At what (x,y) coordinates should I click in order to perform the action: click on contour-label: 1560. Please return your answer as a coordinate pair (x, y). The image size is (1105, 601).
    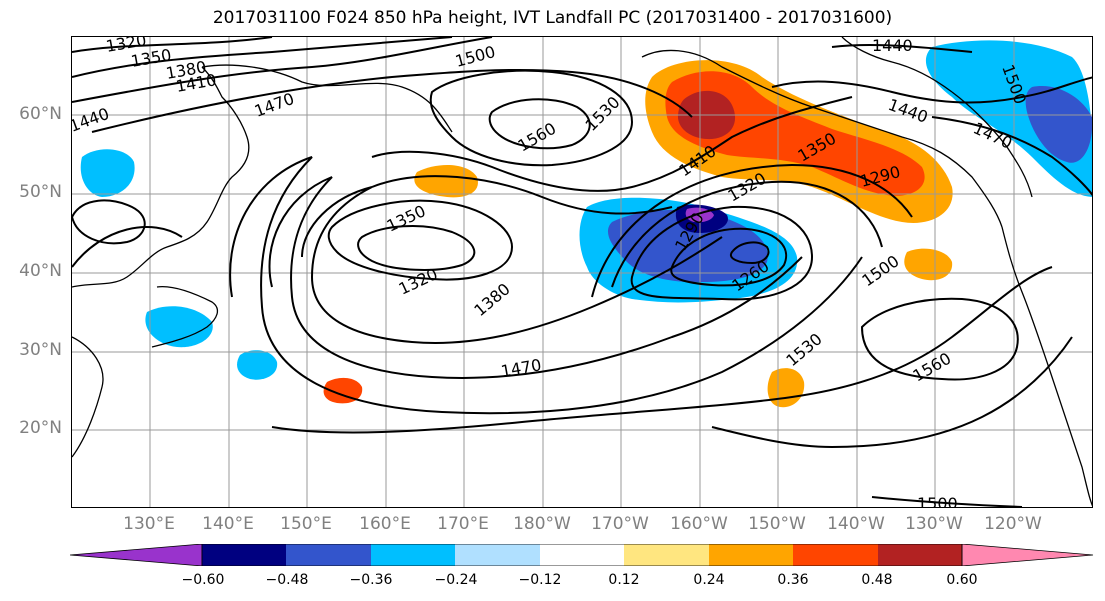
    Looking at the image, I should click on (537, 137).